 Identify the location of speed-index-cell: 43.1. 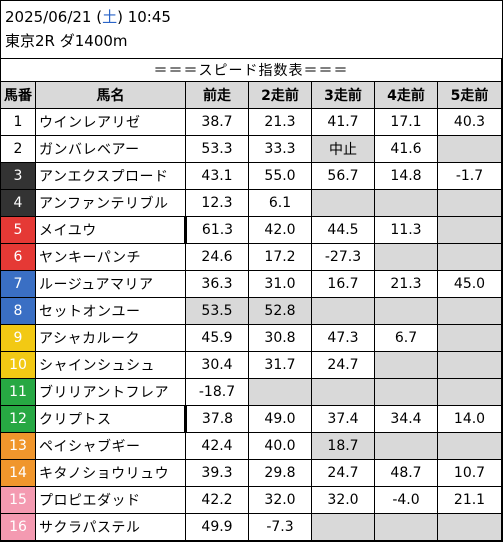
(217, 176).